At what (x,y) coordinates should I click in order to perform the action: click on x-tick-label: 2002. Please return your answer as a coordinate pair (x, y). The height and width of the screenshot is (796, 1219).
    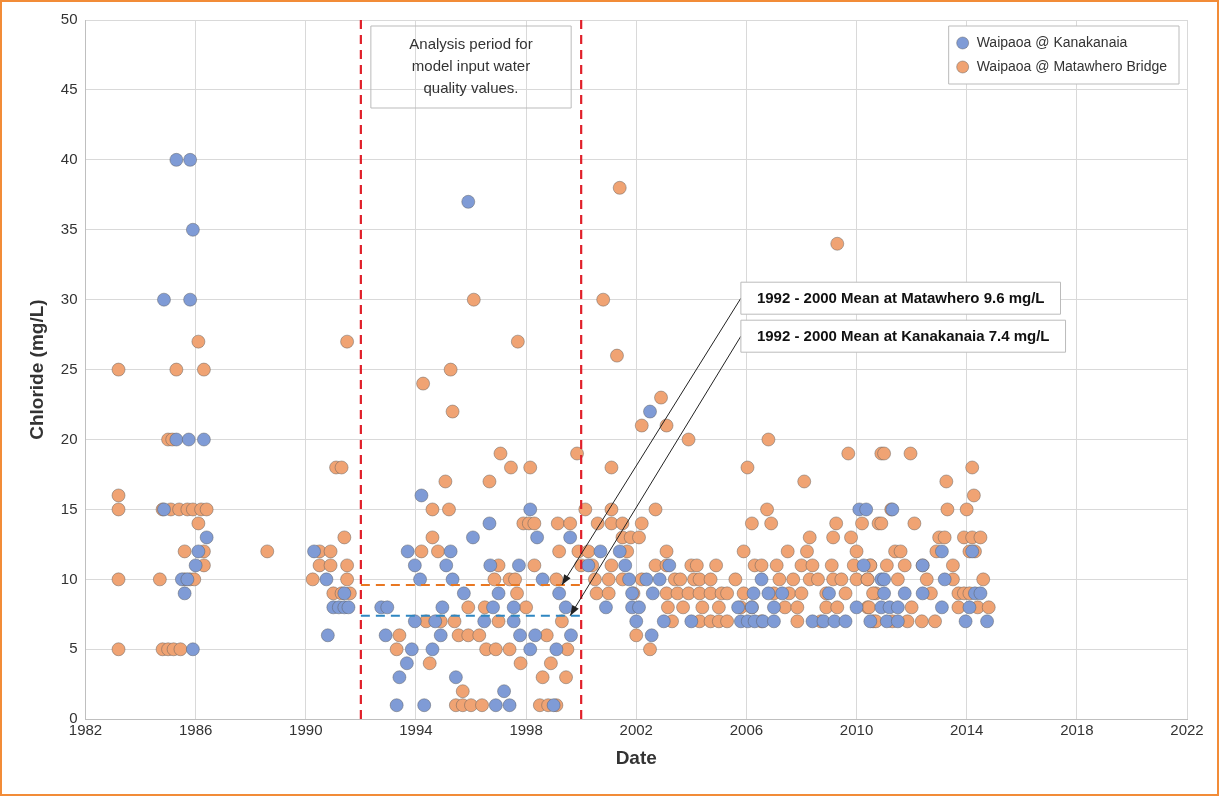
    Looking at the image, I should click on (636, 730).